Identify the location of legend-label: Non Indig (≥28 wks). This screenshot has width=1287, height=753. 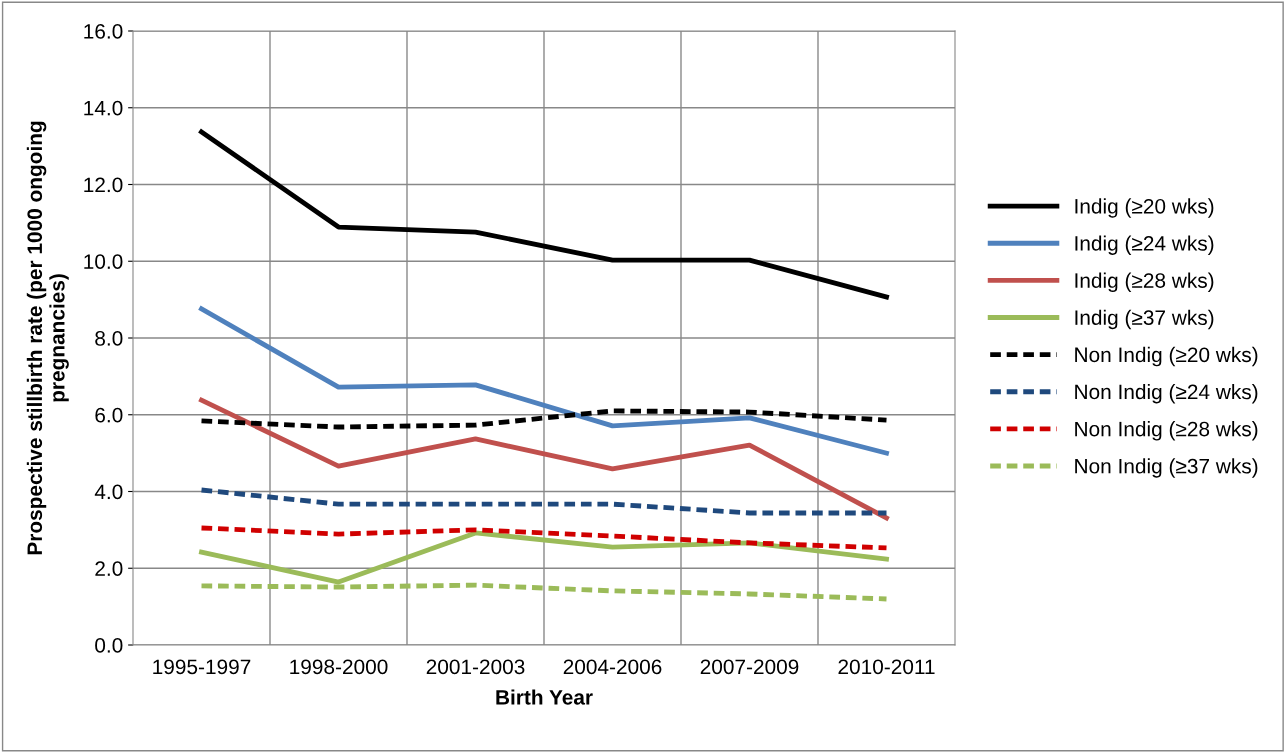
(1166, 431).